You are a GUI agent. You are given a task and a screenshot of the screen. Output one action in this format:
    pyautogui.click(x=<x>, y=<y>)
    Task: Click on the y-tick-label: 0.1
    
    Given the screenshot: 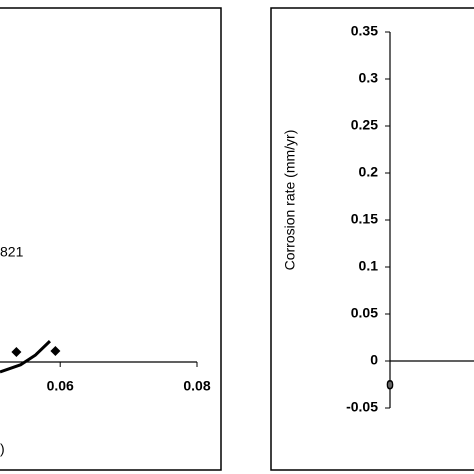 What is the action you would take?
    pyautogui.click(x=369, y=266)
    